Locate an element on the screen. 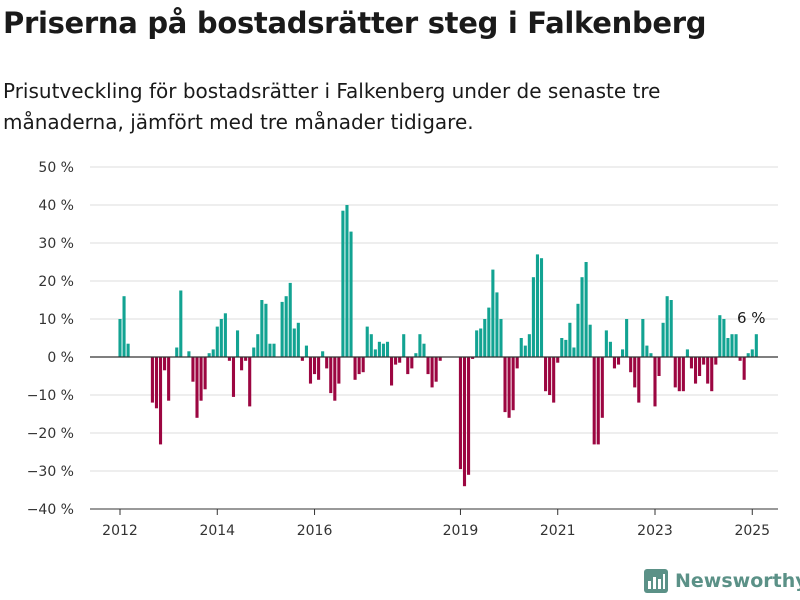 Image resolution: width=800 pixels, height=600 pixels. x-tick-label: 2025 is located at coordinates (752, 531).